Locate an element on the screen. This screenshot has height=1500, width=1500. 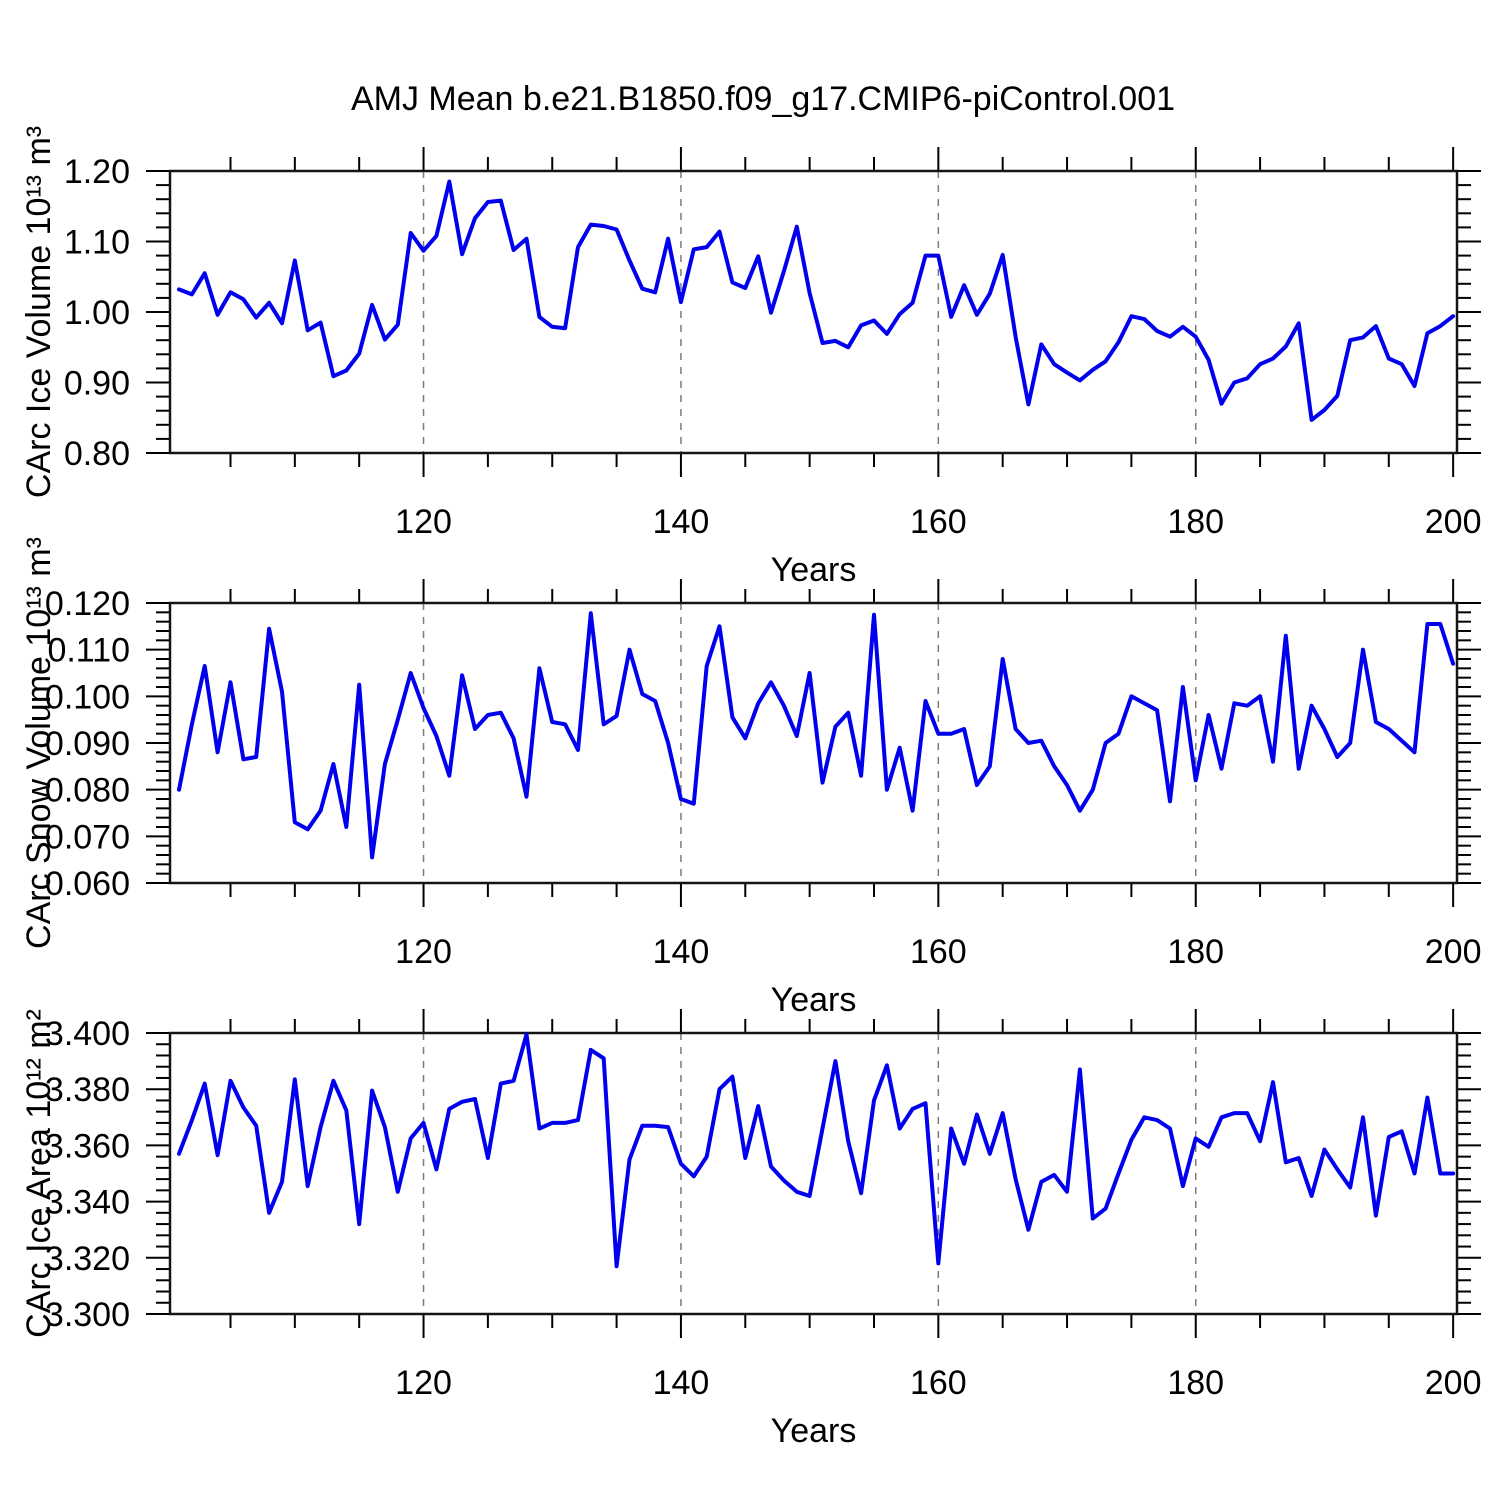
y-tick-label: 3.400 is located at coordinates (87, 1034).